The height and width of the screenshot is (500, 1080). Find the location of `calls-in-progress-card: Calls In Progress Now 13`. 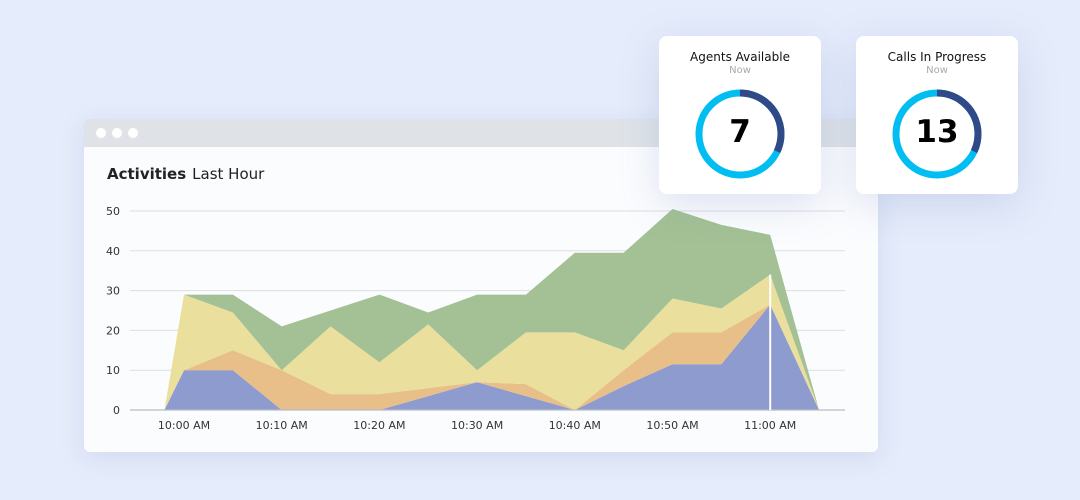

calls-in-progress-card: Calls In Progress Now 13 is located at coordinates (937, 115).